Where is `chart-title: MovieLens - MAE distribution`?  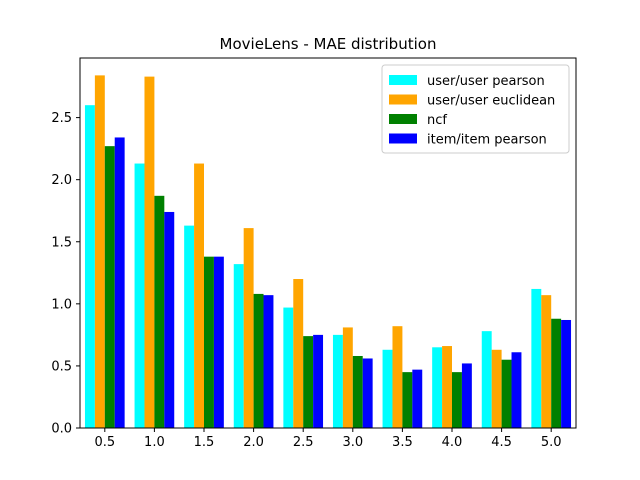 chart-title: MovieLens - MAE distribution is located at coordinates (328, 44).